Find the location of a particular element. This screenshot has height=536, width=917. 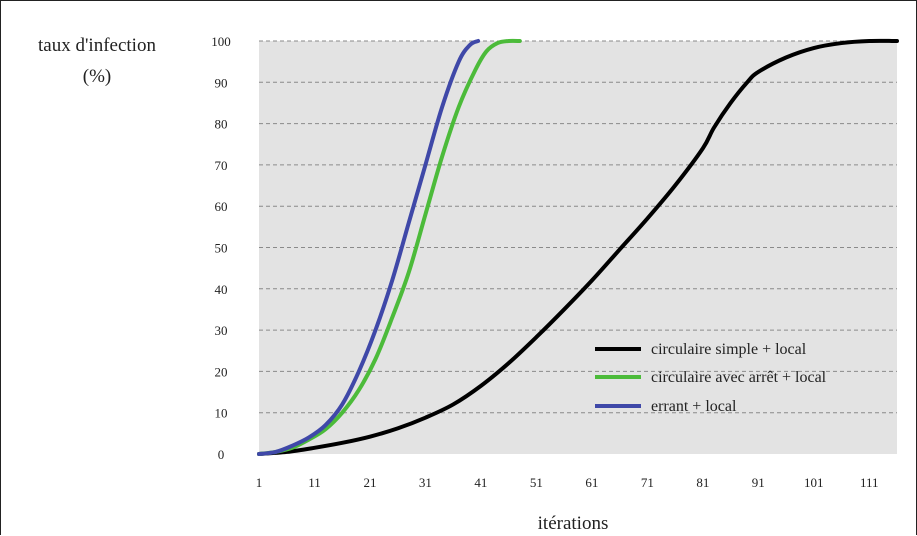

y-axis-label-line2: (%) is located at coordinates (97, 76).